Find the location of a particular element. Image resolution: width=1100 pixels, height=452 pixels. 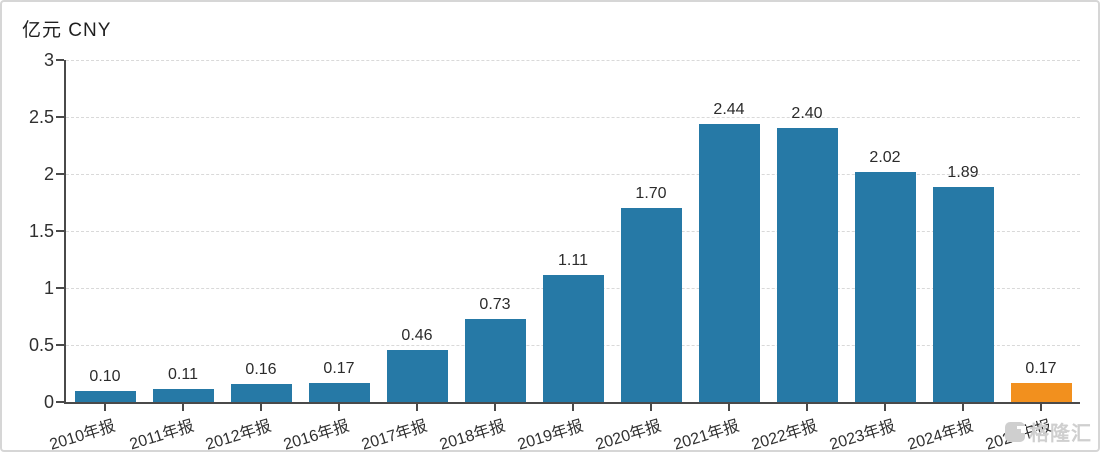

y-axis-label: 3 is located at coordinates (48, 60).